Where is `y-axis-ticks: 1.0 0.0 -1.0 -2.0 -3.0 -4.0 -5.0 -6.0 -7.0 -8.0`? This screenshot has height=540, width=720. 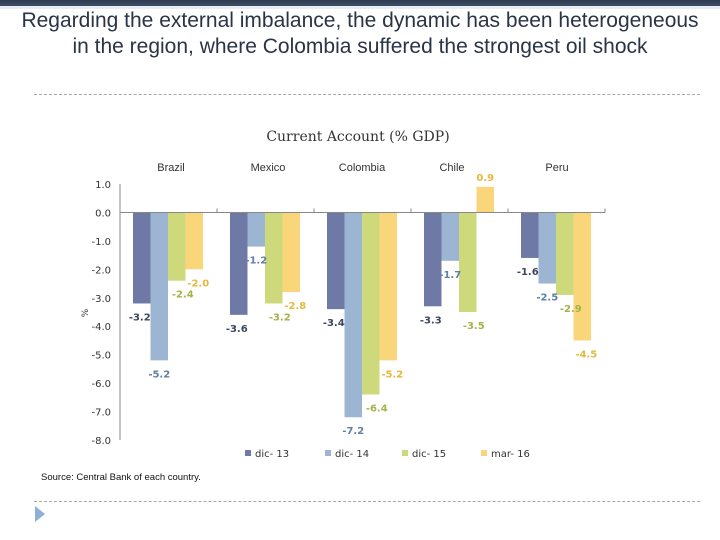
y-axis-ticks: 1.0 0.0 -1.0 -2.0 -3.0 -4.0 -5.0 -6.0 -7.0 -8.0 is located at coordinates (101, 313).